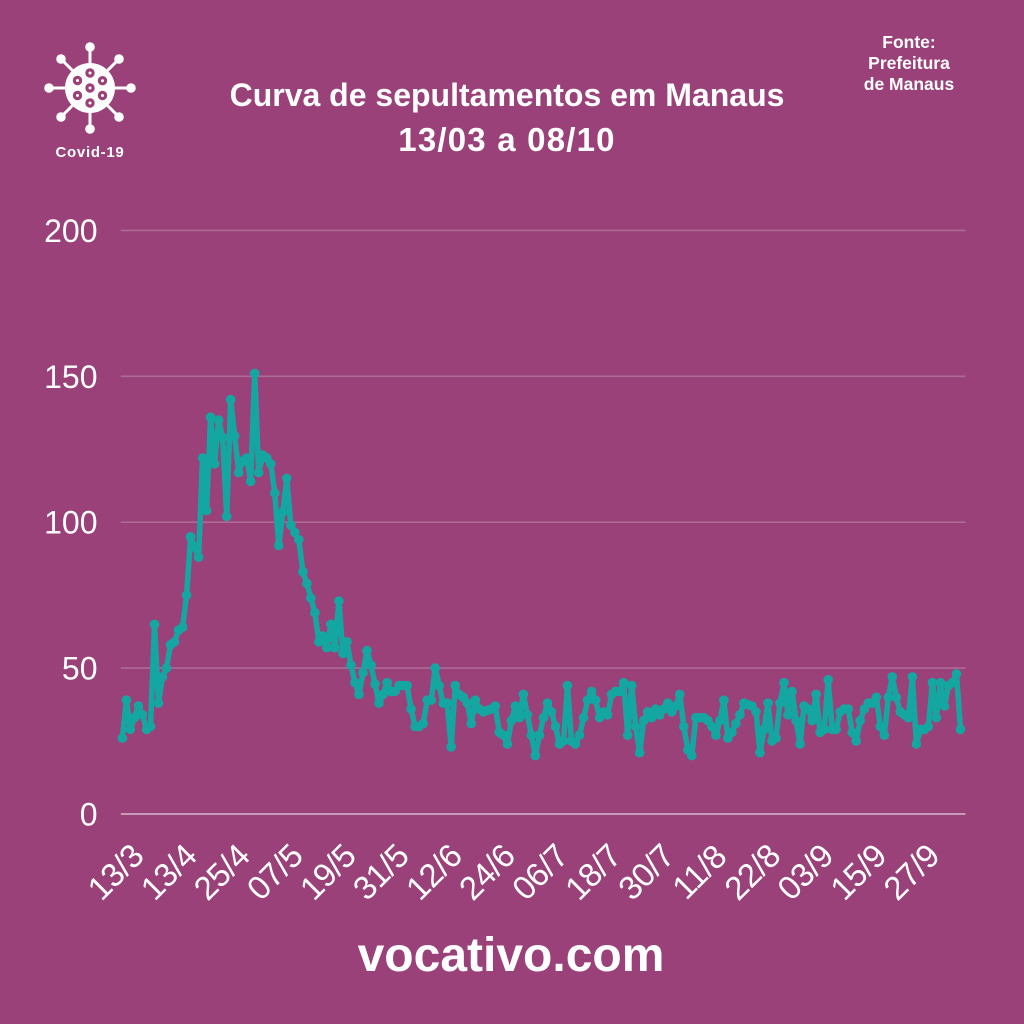 This screenshot has width=1024, height=1024. What do you see at coordinates (909, 63) in the screenshot?
I see `svg-text: Prefeitura` at bounding box center [909, 63].